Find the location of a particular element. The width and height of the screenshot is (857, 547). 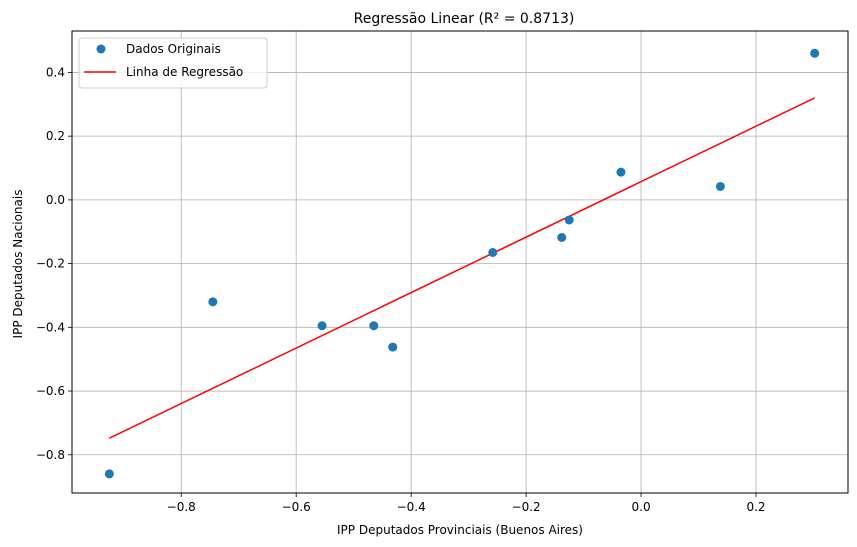

legend-label-dados-originais: Dados Originais is located at coordinates (173, 49).